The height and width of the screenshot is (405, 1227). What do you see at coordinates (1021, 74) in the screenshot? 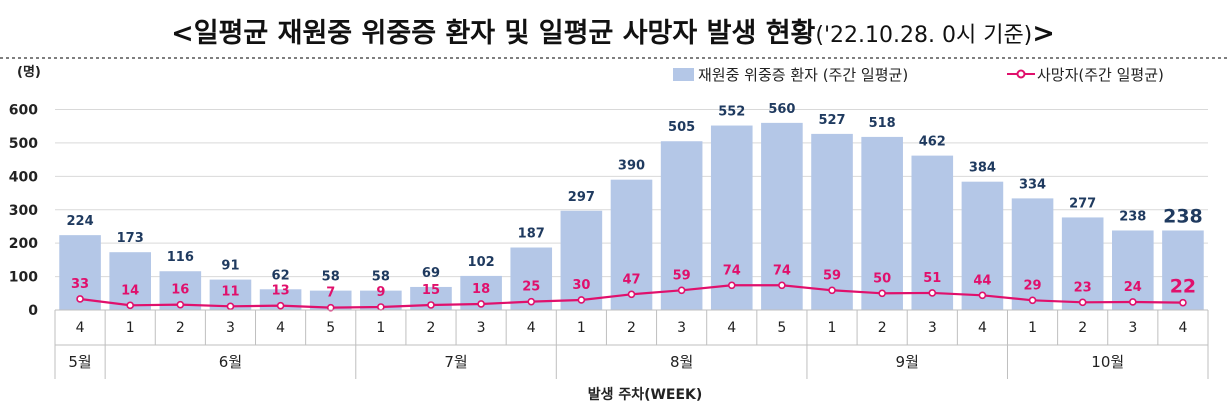
I see `legend-swatch-marker` at bounding box center [1021, 74].